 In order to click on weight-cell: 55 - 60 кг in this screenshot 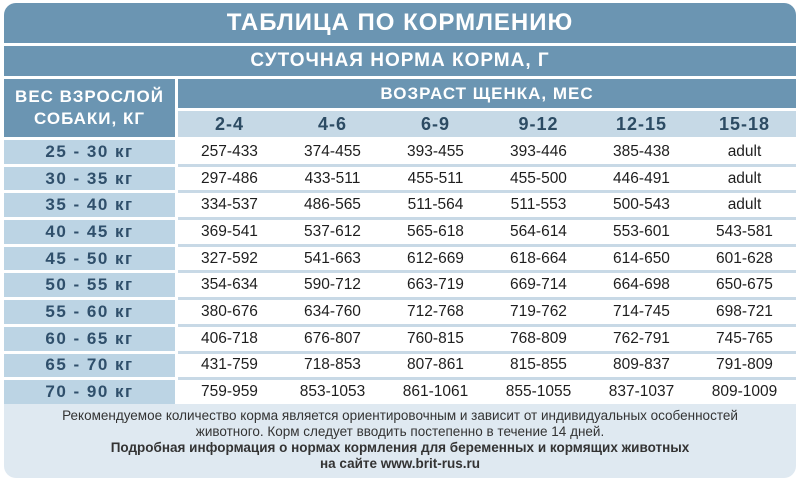, I will do `click(91, 313)`.